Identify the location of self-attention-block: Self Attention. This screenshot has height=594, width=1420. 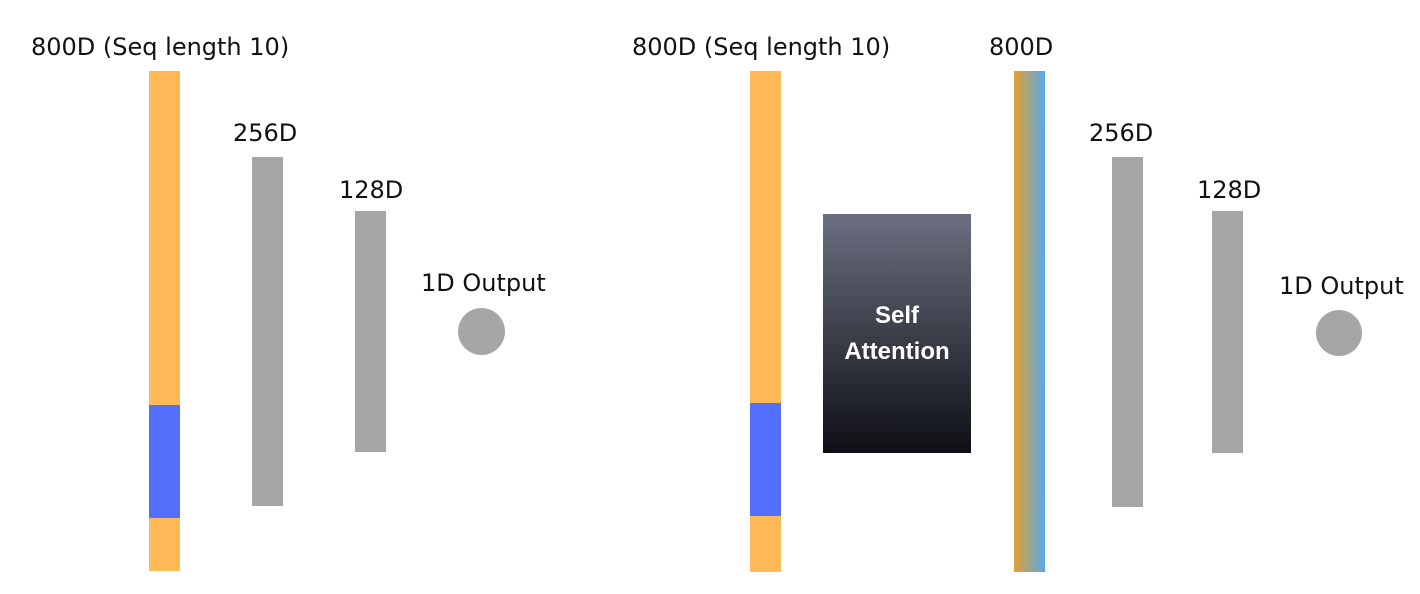
(897, 333).